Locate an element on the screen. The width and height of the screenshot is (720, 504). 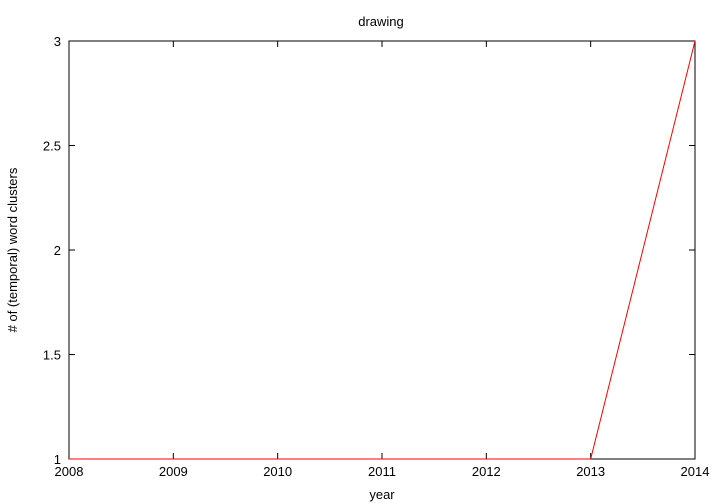
y-axis-label: # of (temporal) word clusters is located at coordinates (12, 249).